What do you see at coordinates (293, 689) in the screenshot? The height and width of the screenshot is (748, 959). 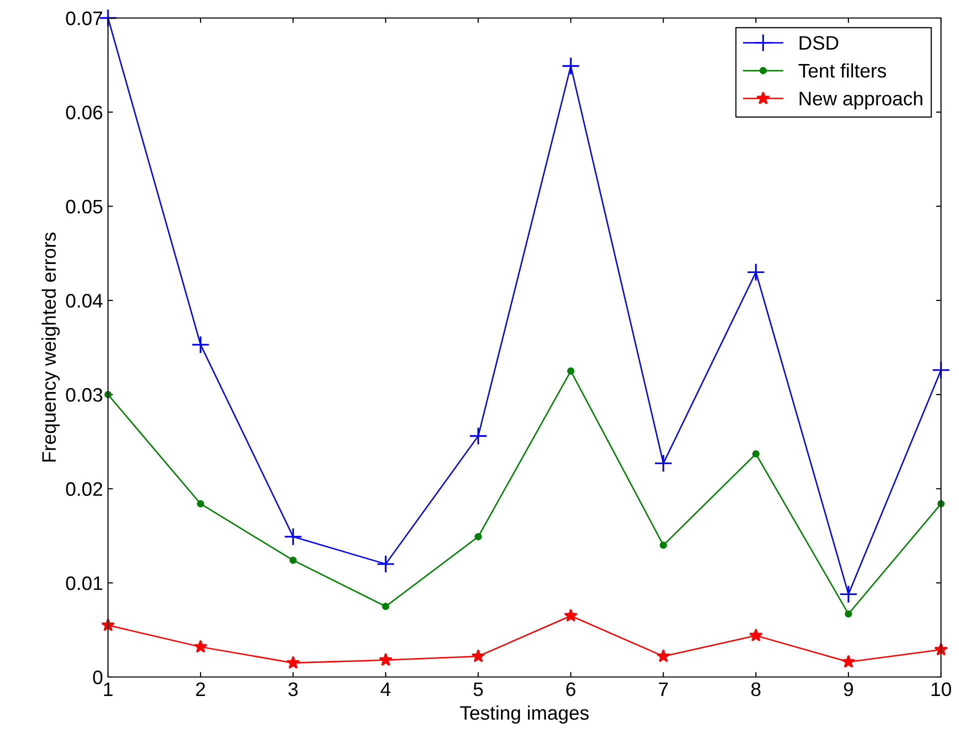 I see `x-tick-label: 3` at bounding box center [293, 689].